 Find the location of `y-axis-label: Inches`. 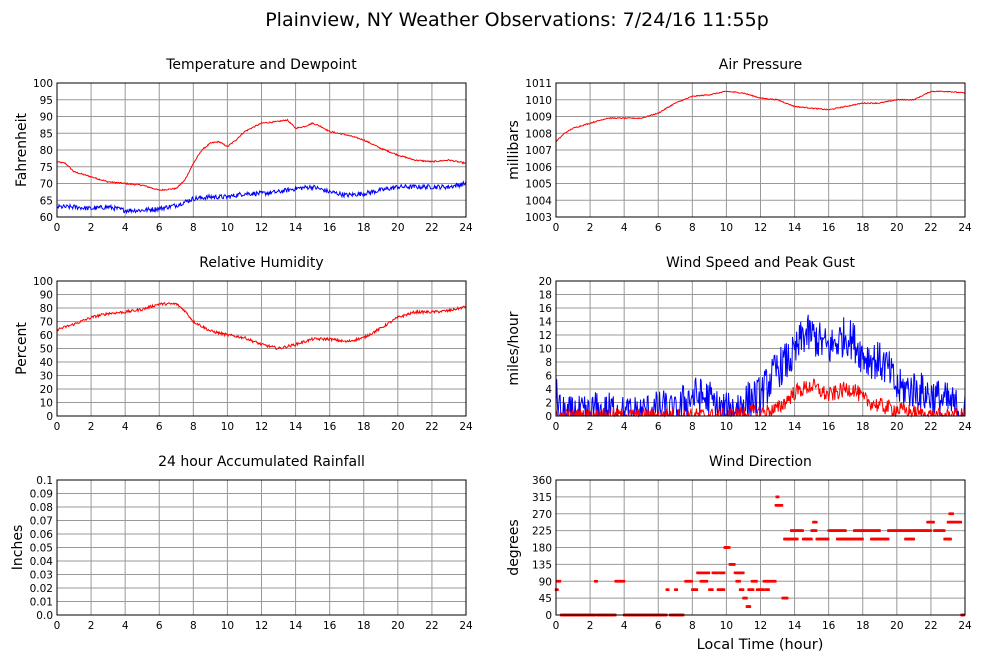

y-axis-label: Inches is located at coordinates (18, 547).